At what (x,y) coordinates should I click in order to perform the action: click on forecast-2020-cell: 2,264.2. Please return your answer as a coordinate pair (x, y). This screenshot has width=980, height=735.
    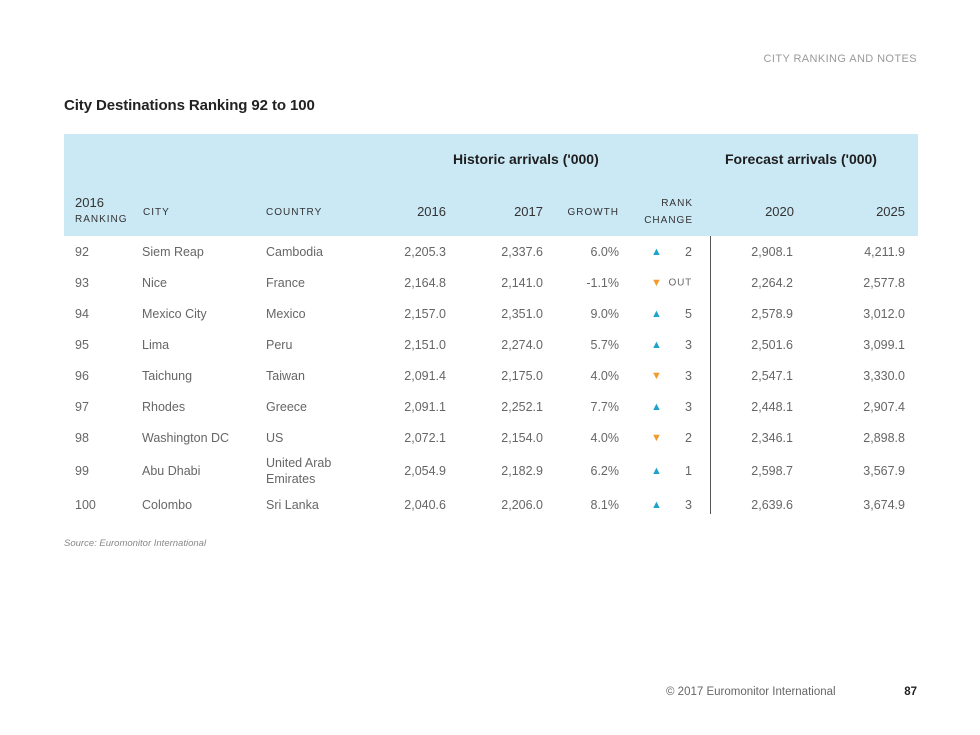
    Looking at the image, I should click on (772, 282).